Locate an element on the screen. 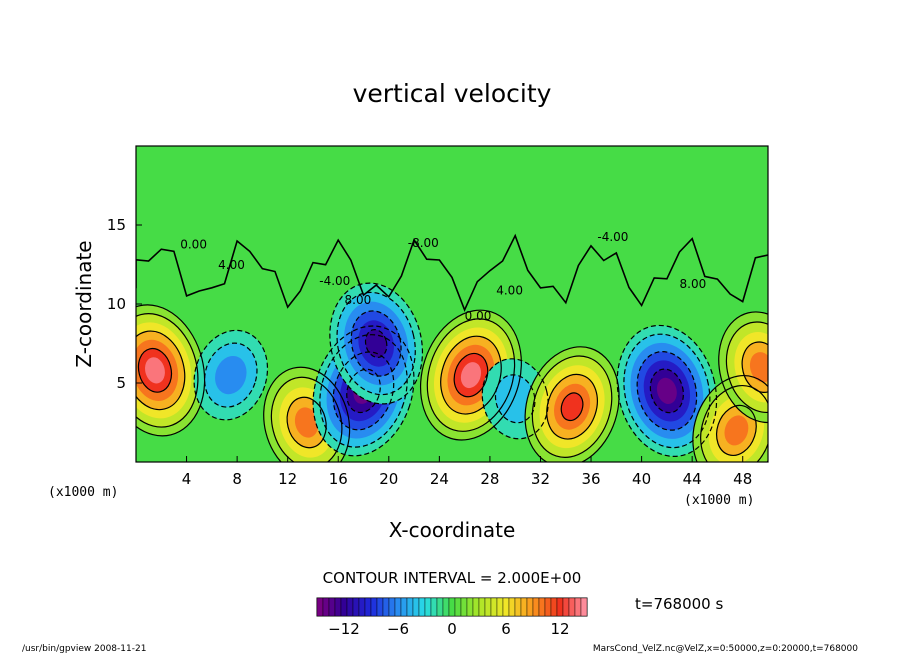 The height and width of the screenshot is (654, 904). x-tick-label: 20 is located at coordinates (388, 479).